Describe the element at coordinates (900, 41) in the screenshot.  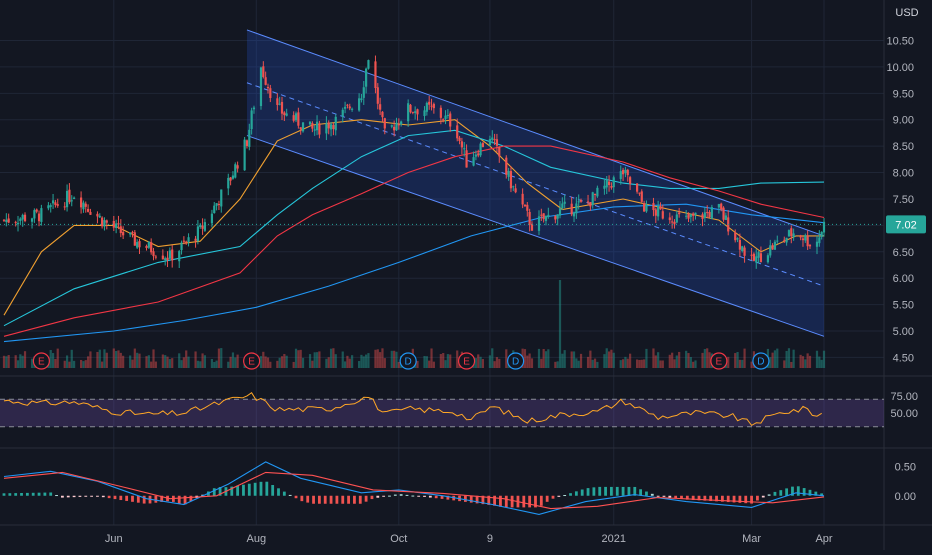
I see `price-tick-label: 10.50` at that location.